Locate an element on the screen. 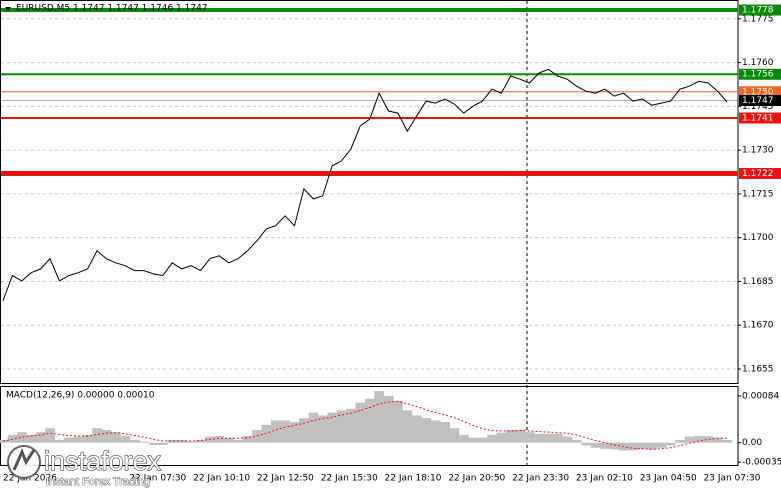 The image size is (781, 489). x-tick-label: 22 Jan 23:30 is located at coordinates (540, 479).